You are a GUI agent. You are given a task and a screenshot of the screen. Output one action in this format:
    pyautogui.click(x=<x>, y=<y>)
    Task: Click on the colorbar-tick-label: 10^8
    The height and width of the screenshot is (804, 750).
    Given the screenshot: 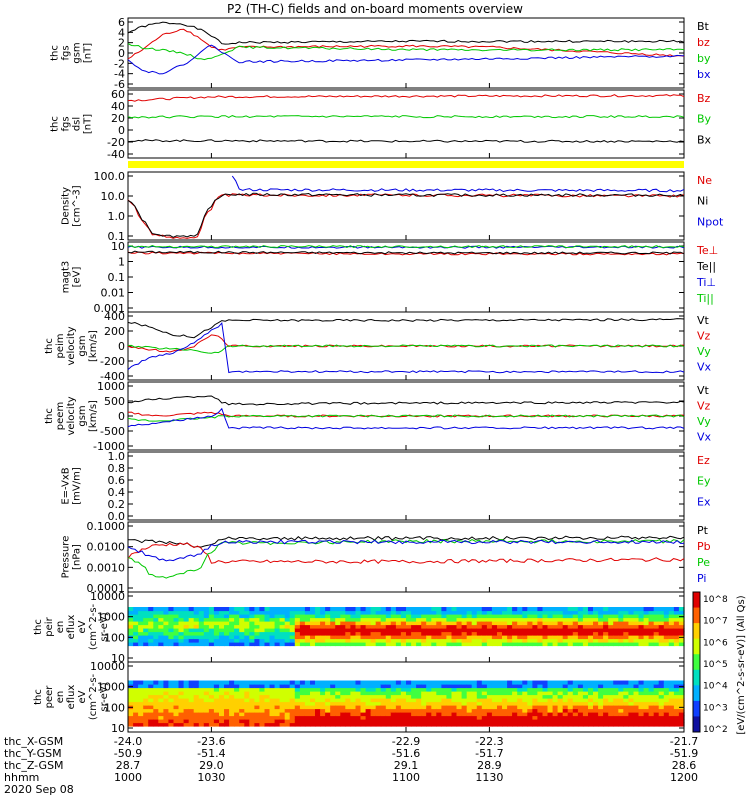 What is the action you would take?
    pyautogui.click(x=715, y=600)
    